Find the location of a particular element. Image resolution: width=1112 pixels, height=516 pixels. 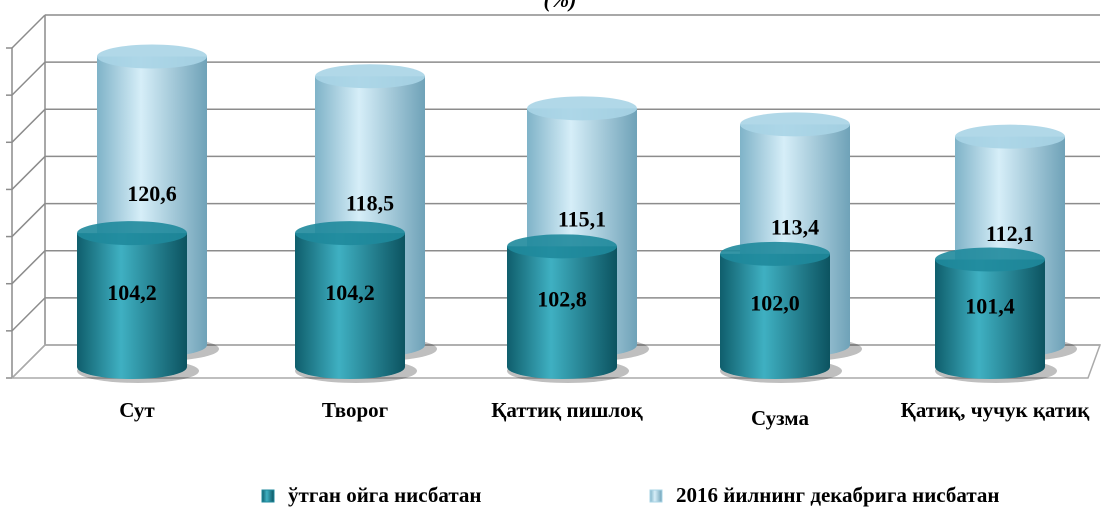

value-label: 102,8 is located at coordinates (562, 299).